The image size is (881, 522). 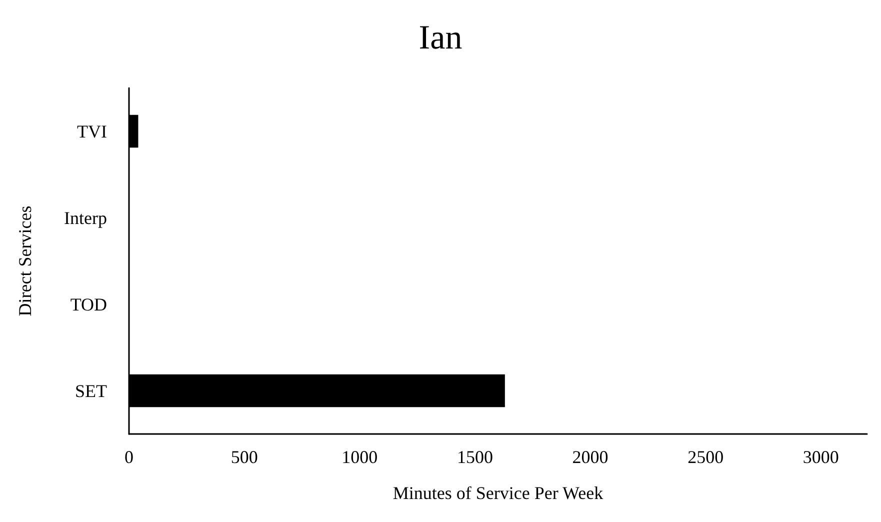 What do you see at coordinates (129, 457) in the screenshot?
I see `x-tick-label: 0` at bounding box center [129, 457].